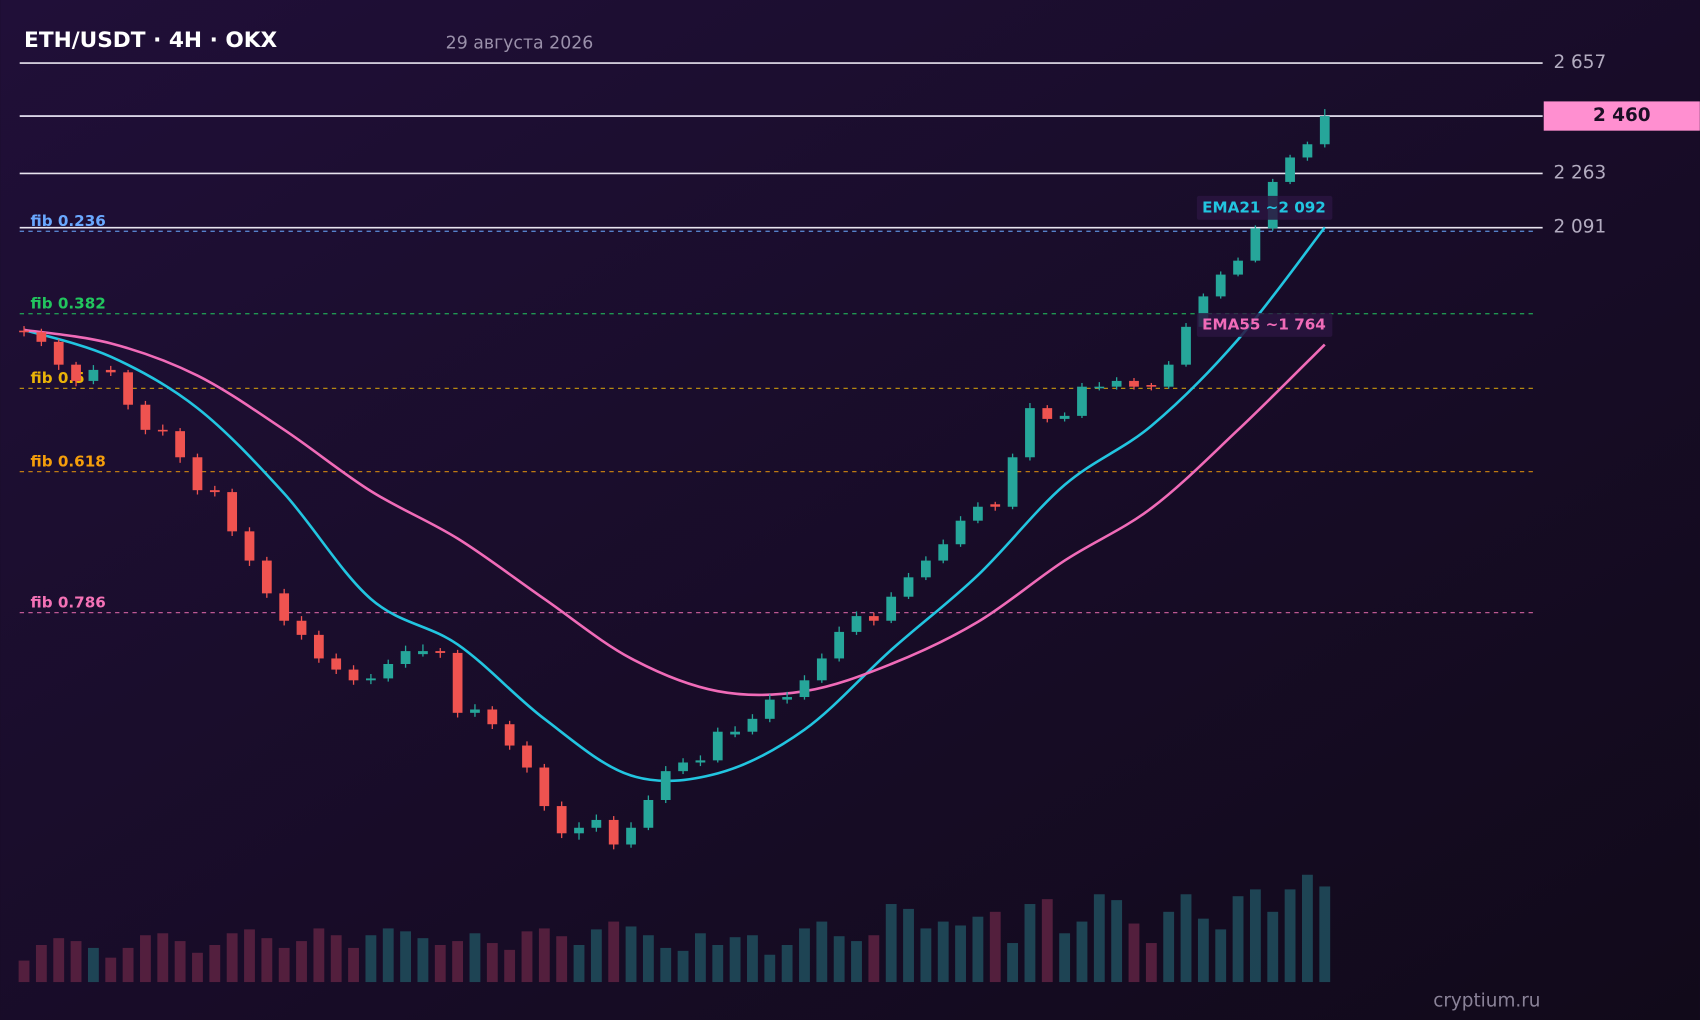 This screenshot has height=1020, width=1700. Describe the element at coordinates (1579, 227) in the screenshot. I see `y-tick-label: 2 091` at that location.